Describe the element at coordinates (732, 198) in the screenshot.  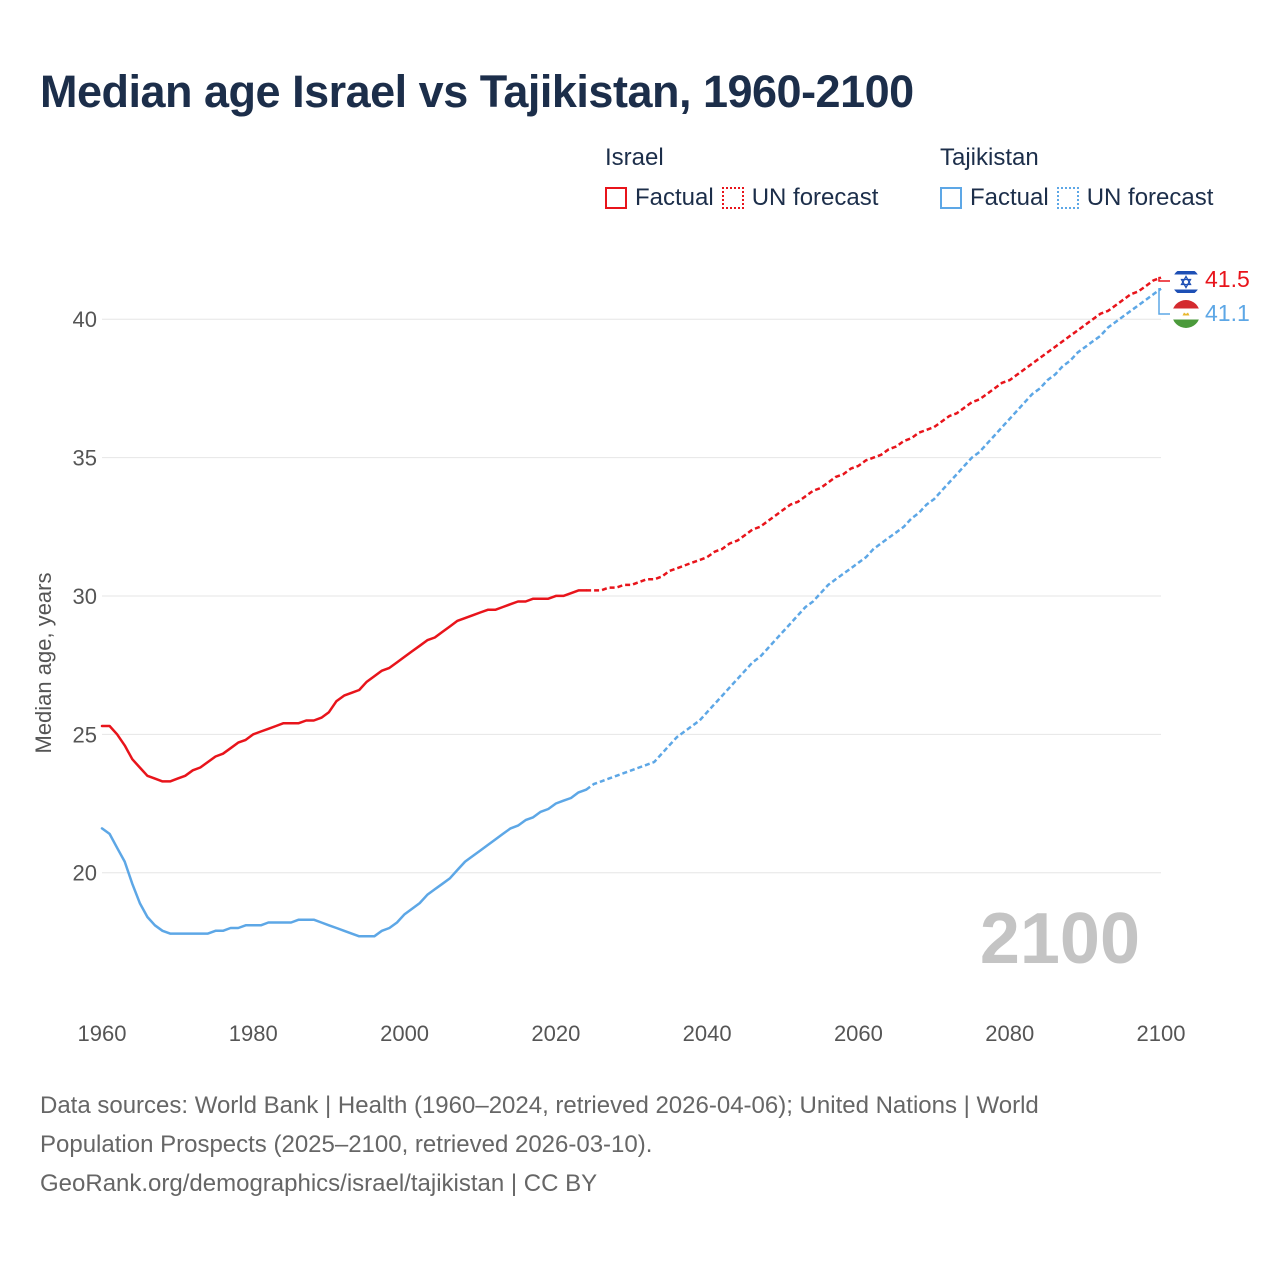
I see `legend-swatch-israel-forecast` at that location.